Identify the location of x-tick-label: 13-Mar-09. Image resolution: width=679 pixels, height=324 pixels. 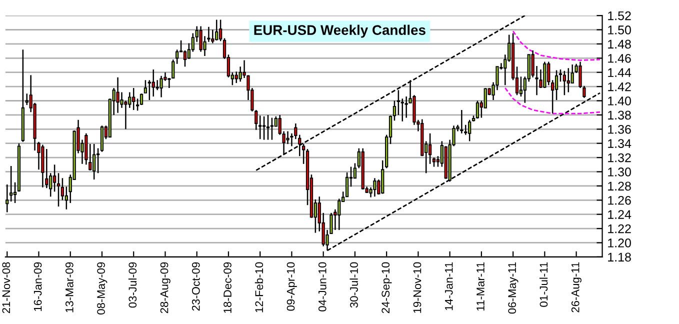
(69, 287).